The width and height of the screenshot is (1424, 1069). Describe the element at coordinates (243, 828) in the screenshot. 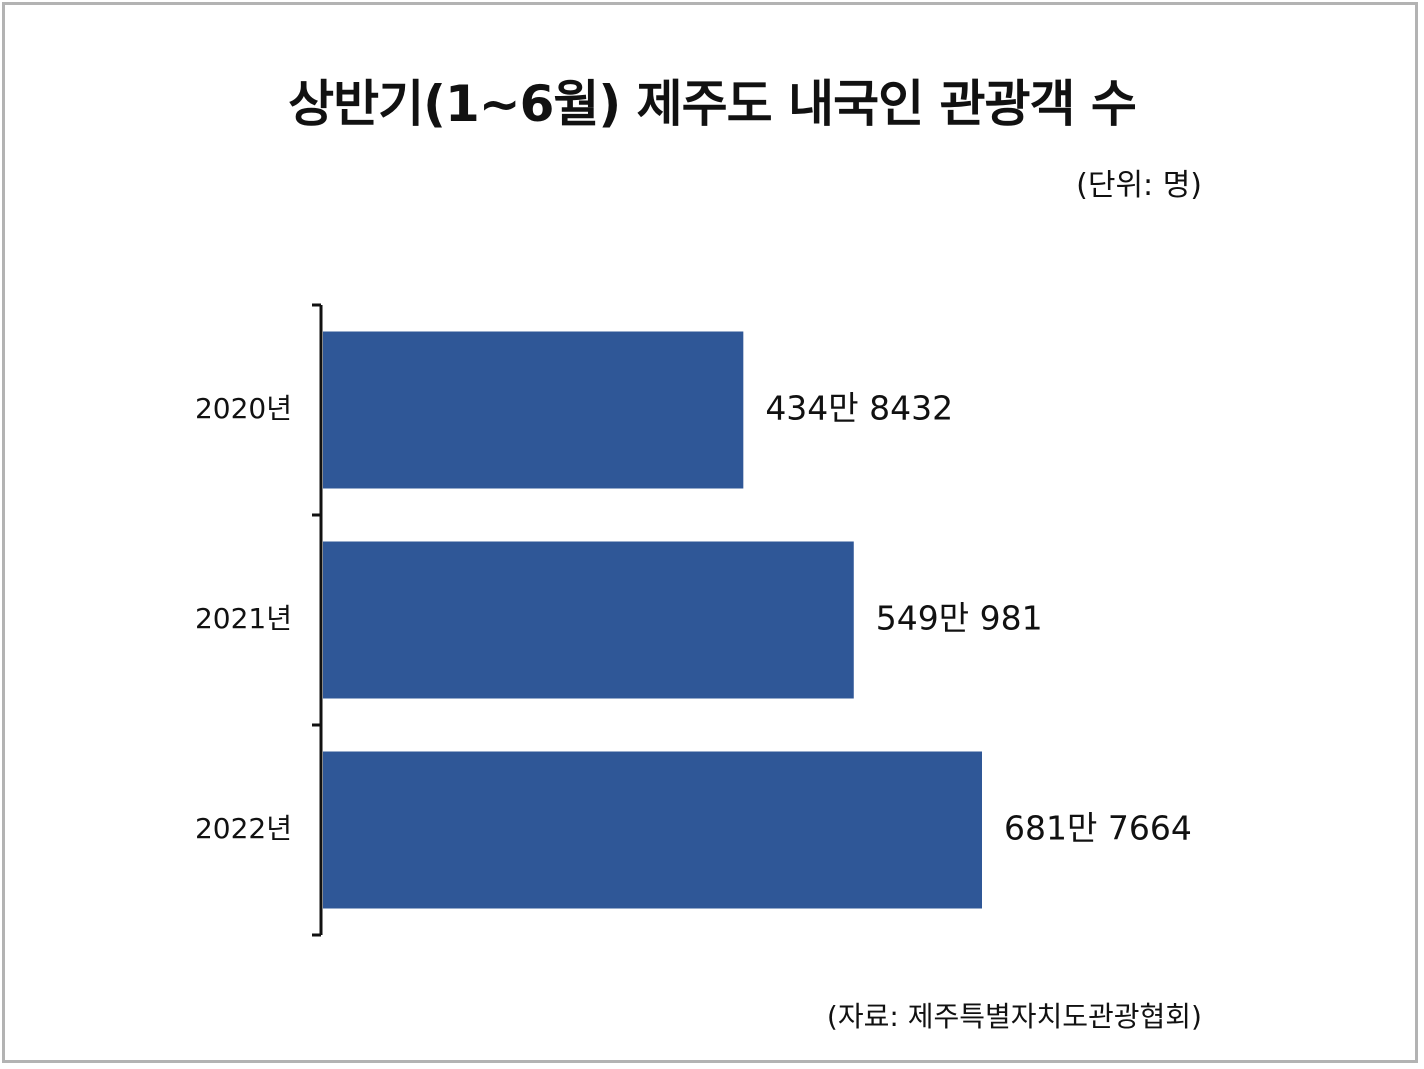

I see `category-label: 2022년` at that location.